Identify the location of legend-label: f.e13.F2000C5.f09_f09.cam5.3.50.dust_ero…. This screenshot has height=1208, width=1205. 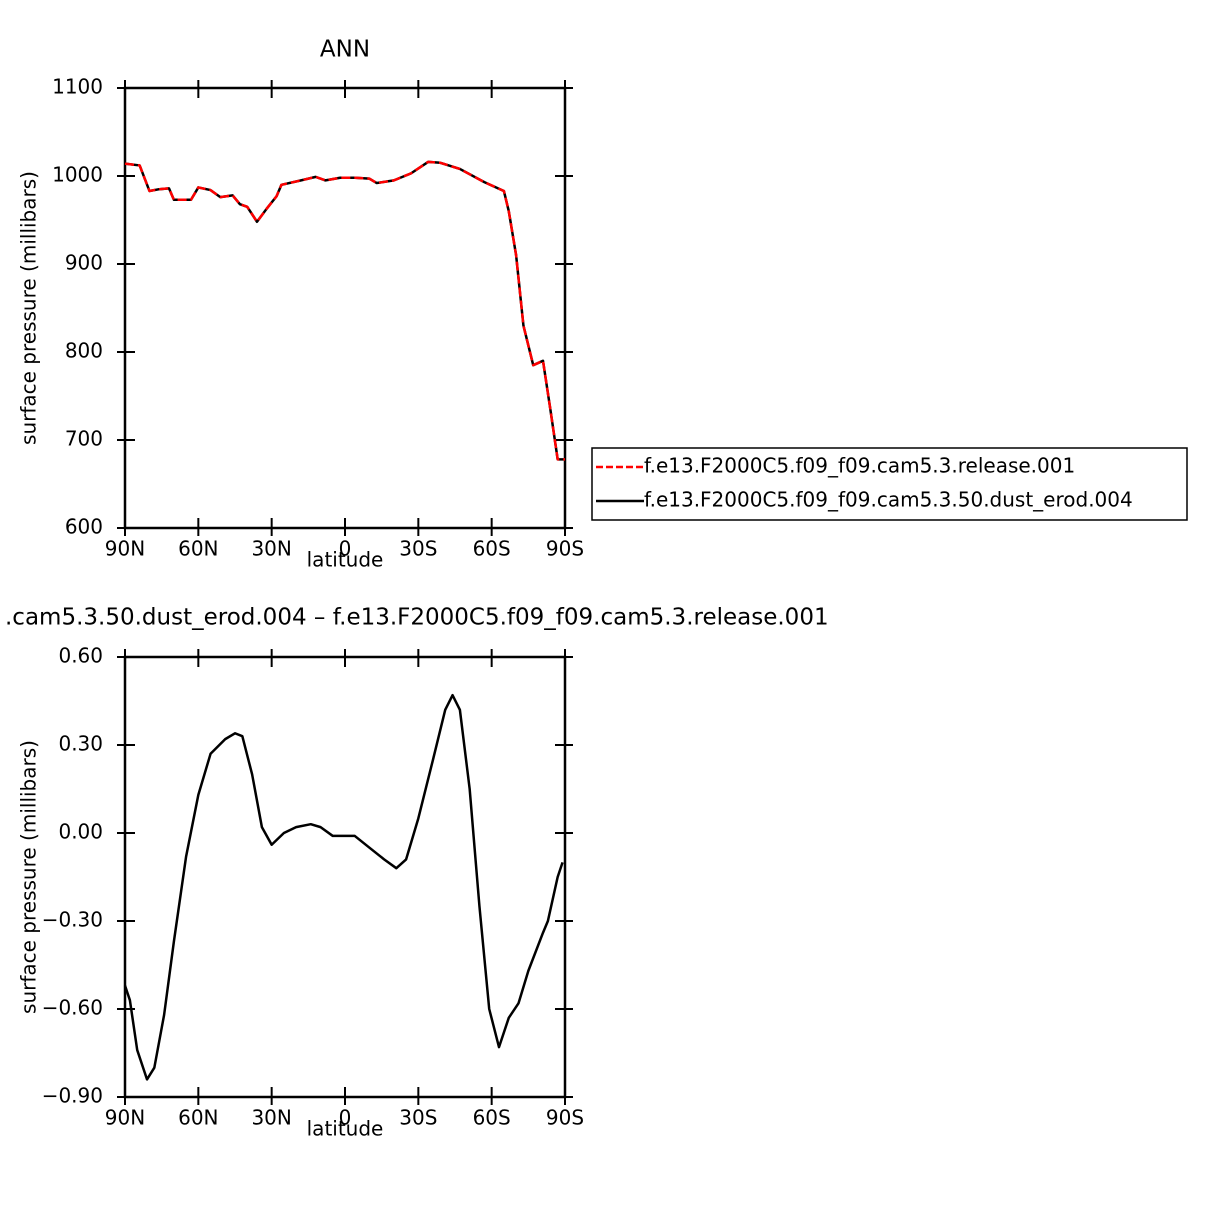
(888, 500).